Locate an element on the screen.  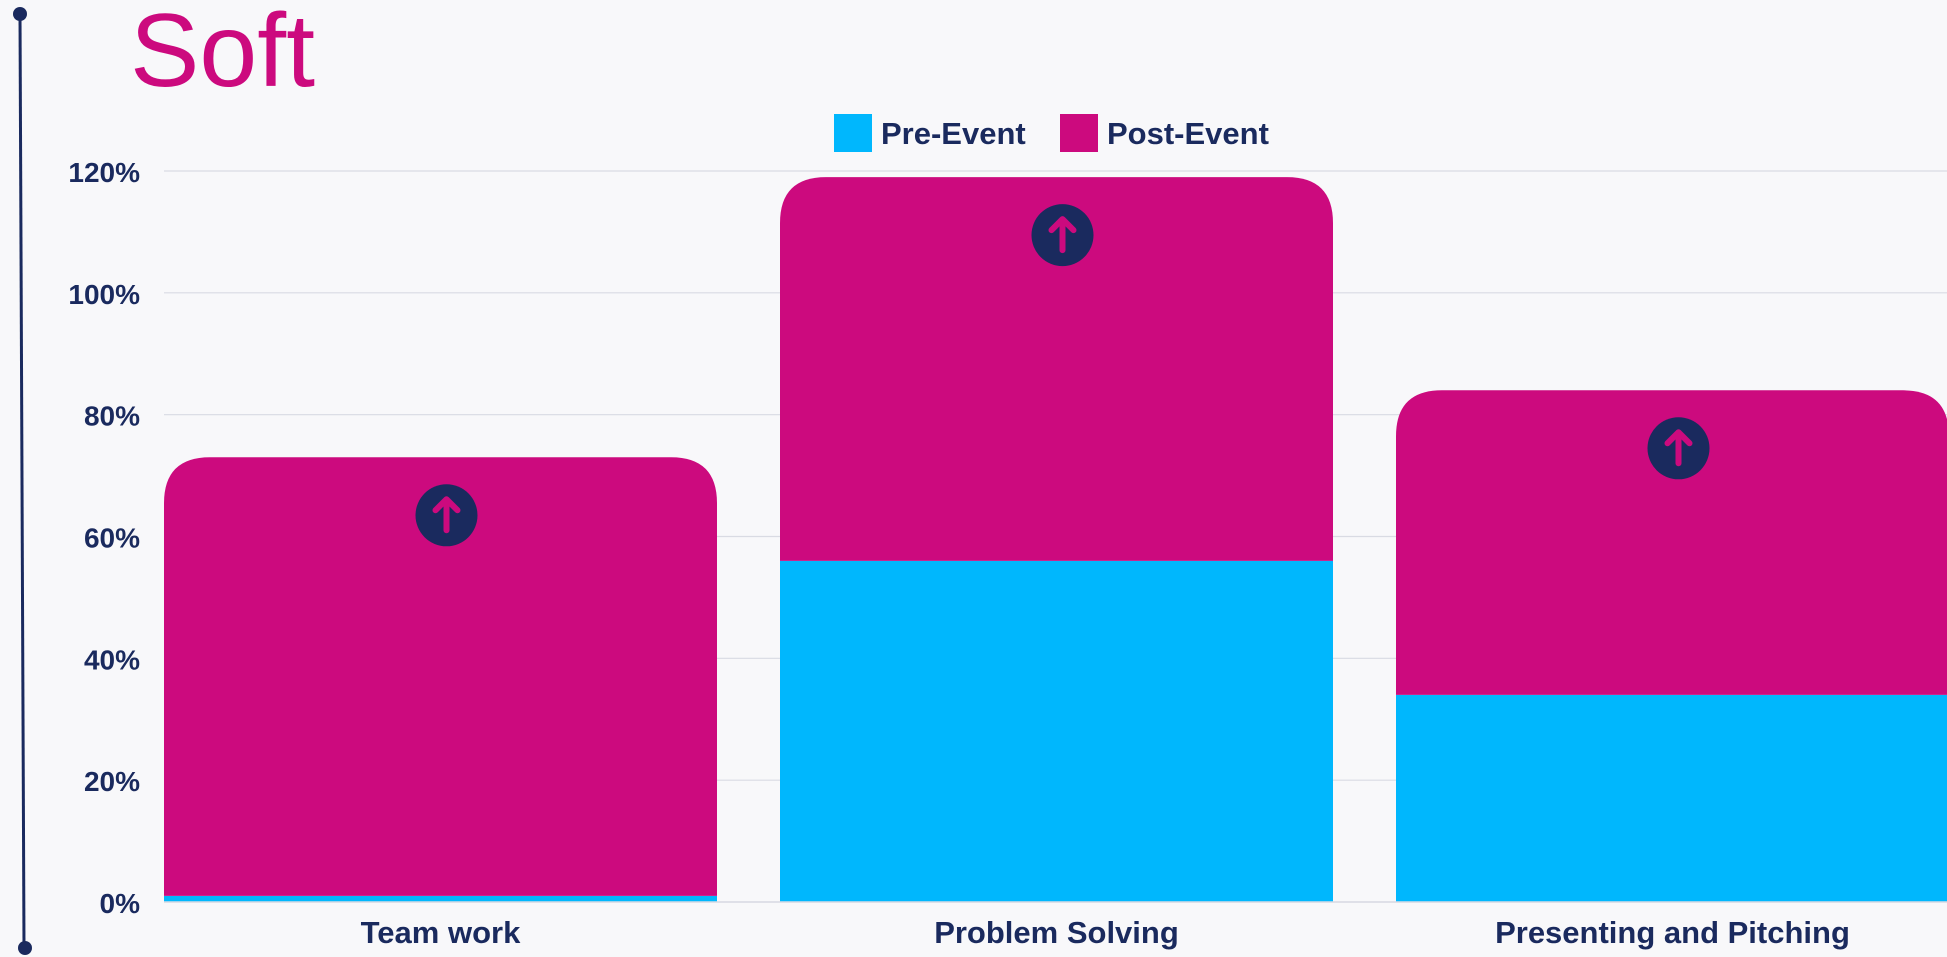
legend-item: Pre-Event is located at coordinates (930, 133).